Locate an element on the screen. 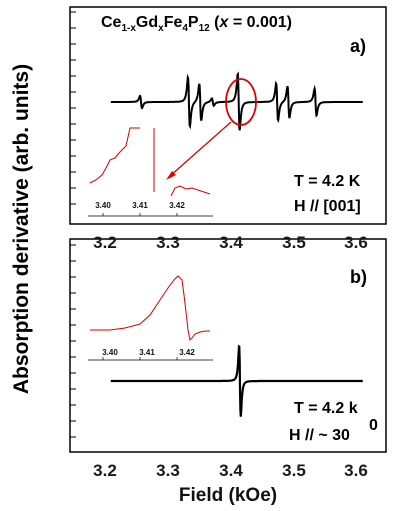  inset-b-tick-label: 3.40 is located at coordinates (110, 352).